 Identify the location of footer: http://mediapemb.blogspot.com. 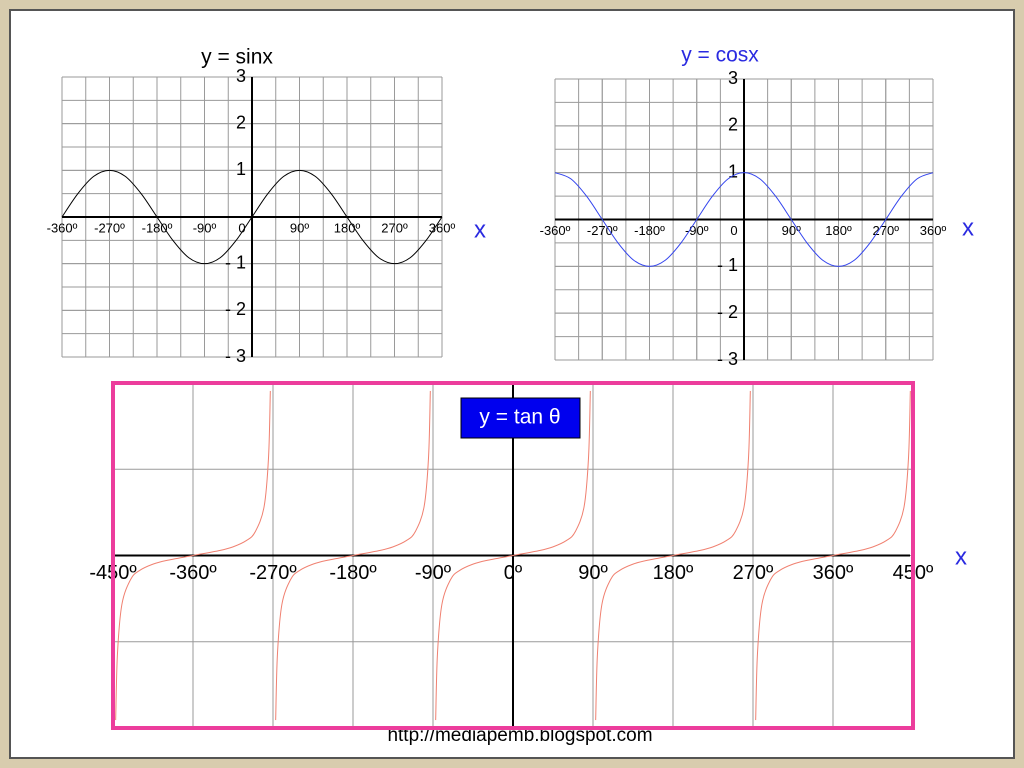
(519, 735).